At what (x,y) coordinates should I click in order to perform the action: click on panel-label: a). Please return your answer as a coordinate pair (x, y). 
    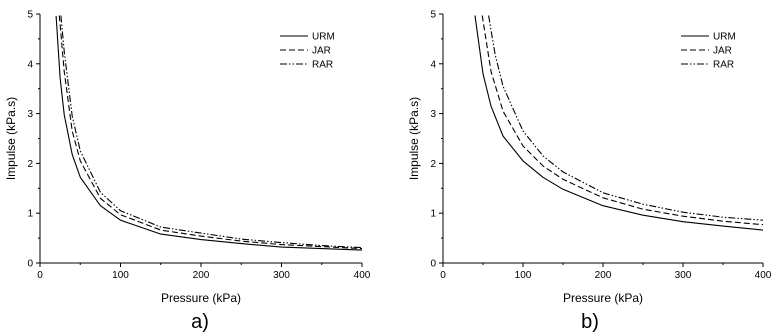
    Looking at the image, I should click on (200, 322).